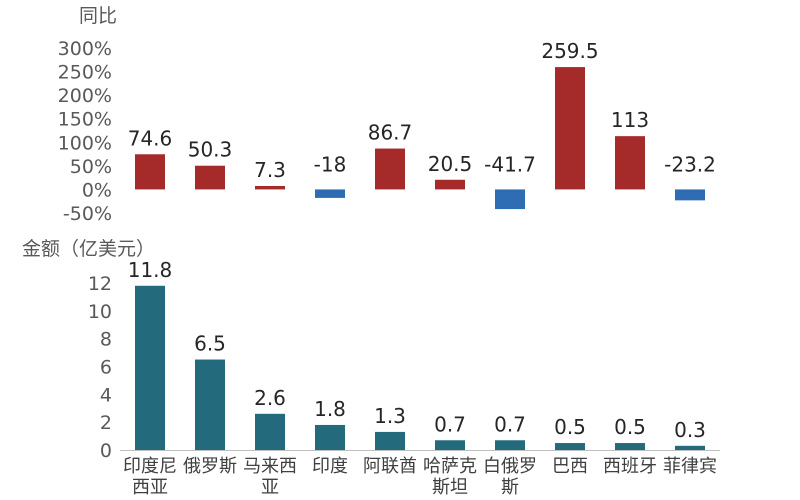  Describe the element at coordinates (85, 49) in the screenshot. I see `yoy-tick-label: 300%` at that location.